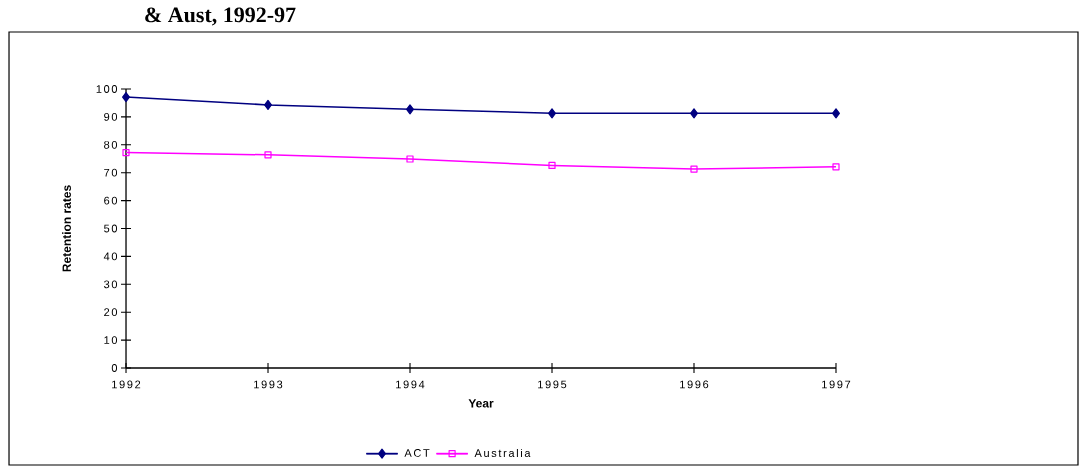 This screenshot has width=1080, height=466. What do you see at coordinates (417, 453) in the screenshot?
I see `legend-label: ACT` at bounding box center [417, 453].